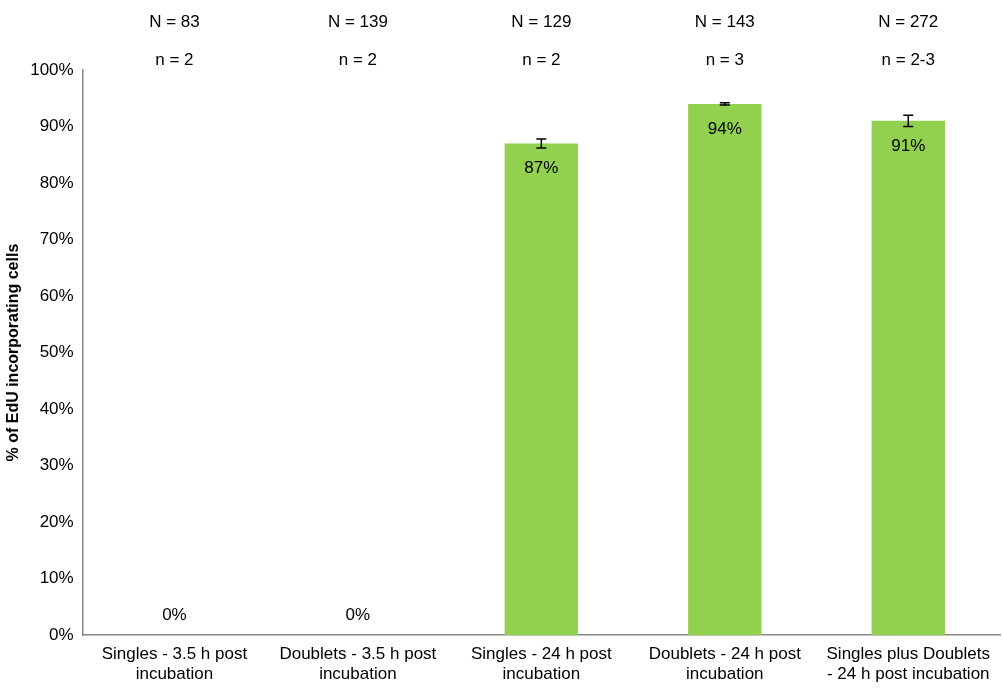 The height and width of the screenshot is (688, 1004). I want to click on y-tick-label: 60%, so click(56, 295).